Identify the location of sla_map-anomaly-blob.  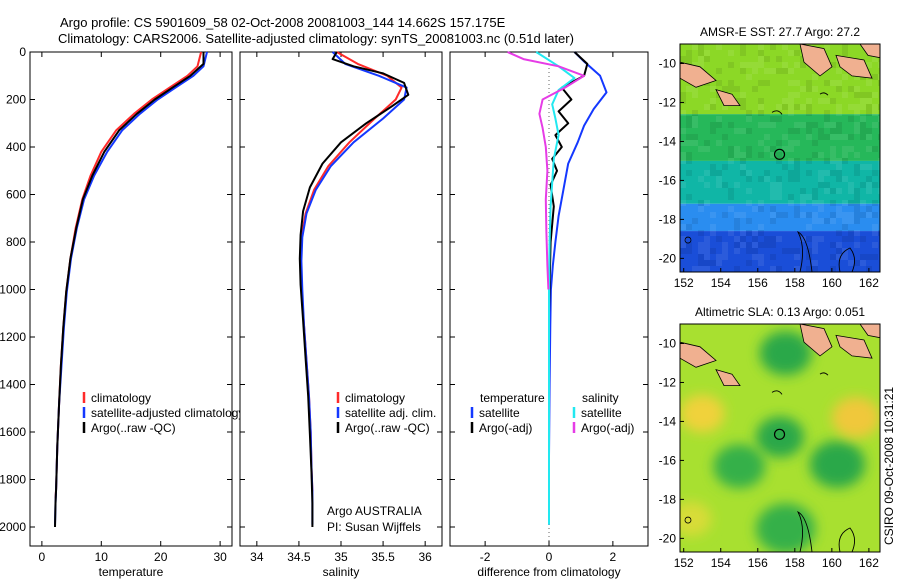
(696, 519).